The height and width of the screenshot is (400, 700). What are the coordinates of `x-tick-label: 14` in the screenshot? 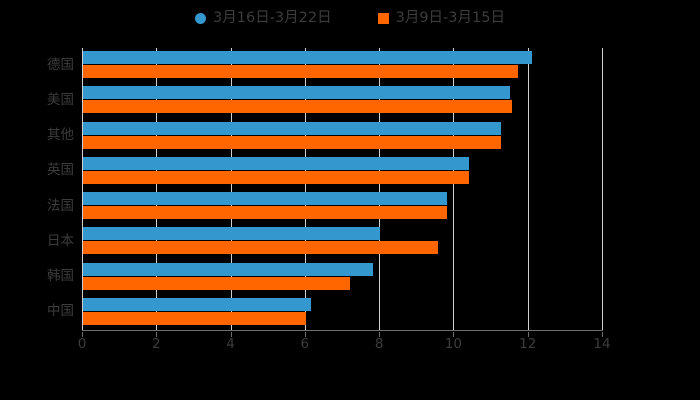 It's located at (602, 344).